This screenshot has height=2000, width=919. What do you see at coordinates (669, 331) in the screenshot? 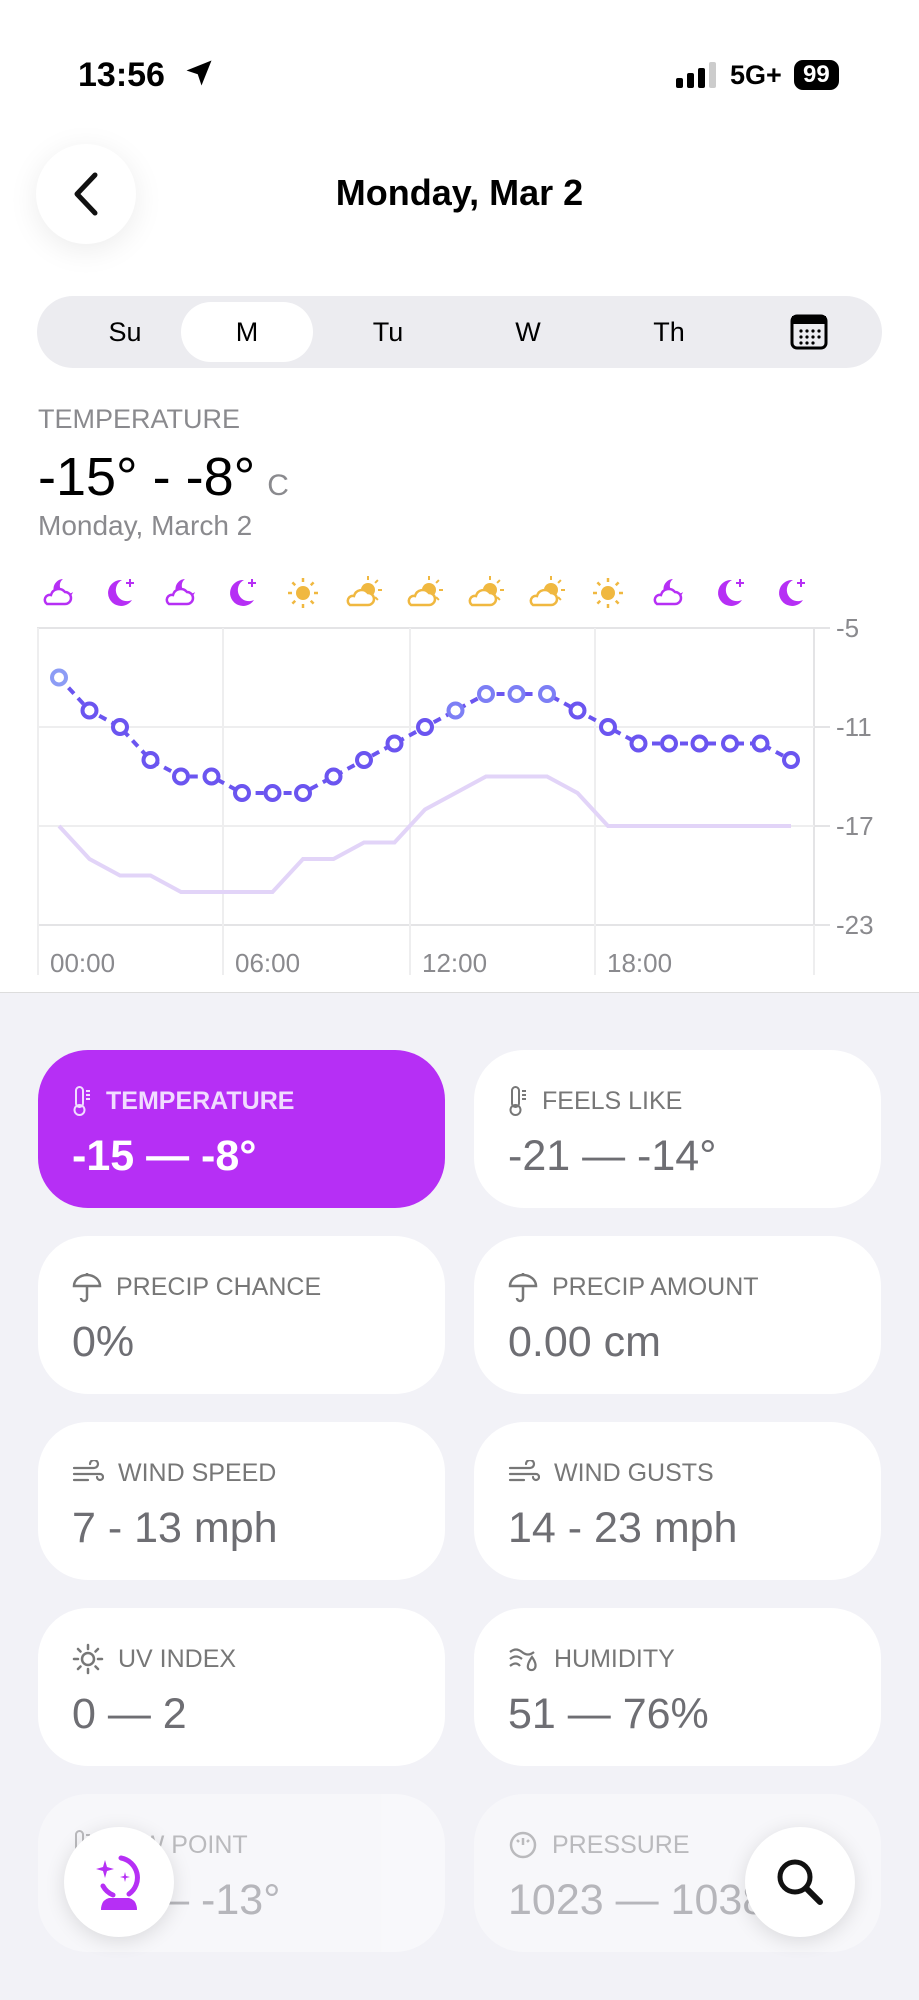
I see `day-tab-thursday: Th` at bounding box center [669, 331].